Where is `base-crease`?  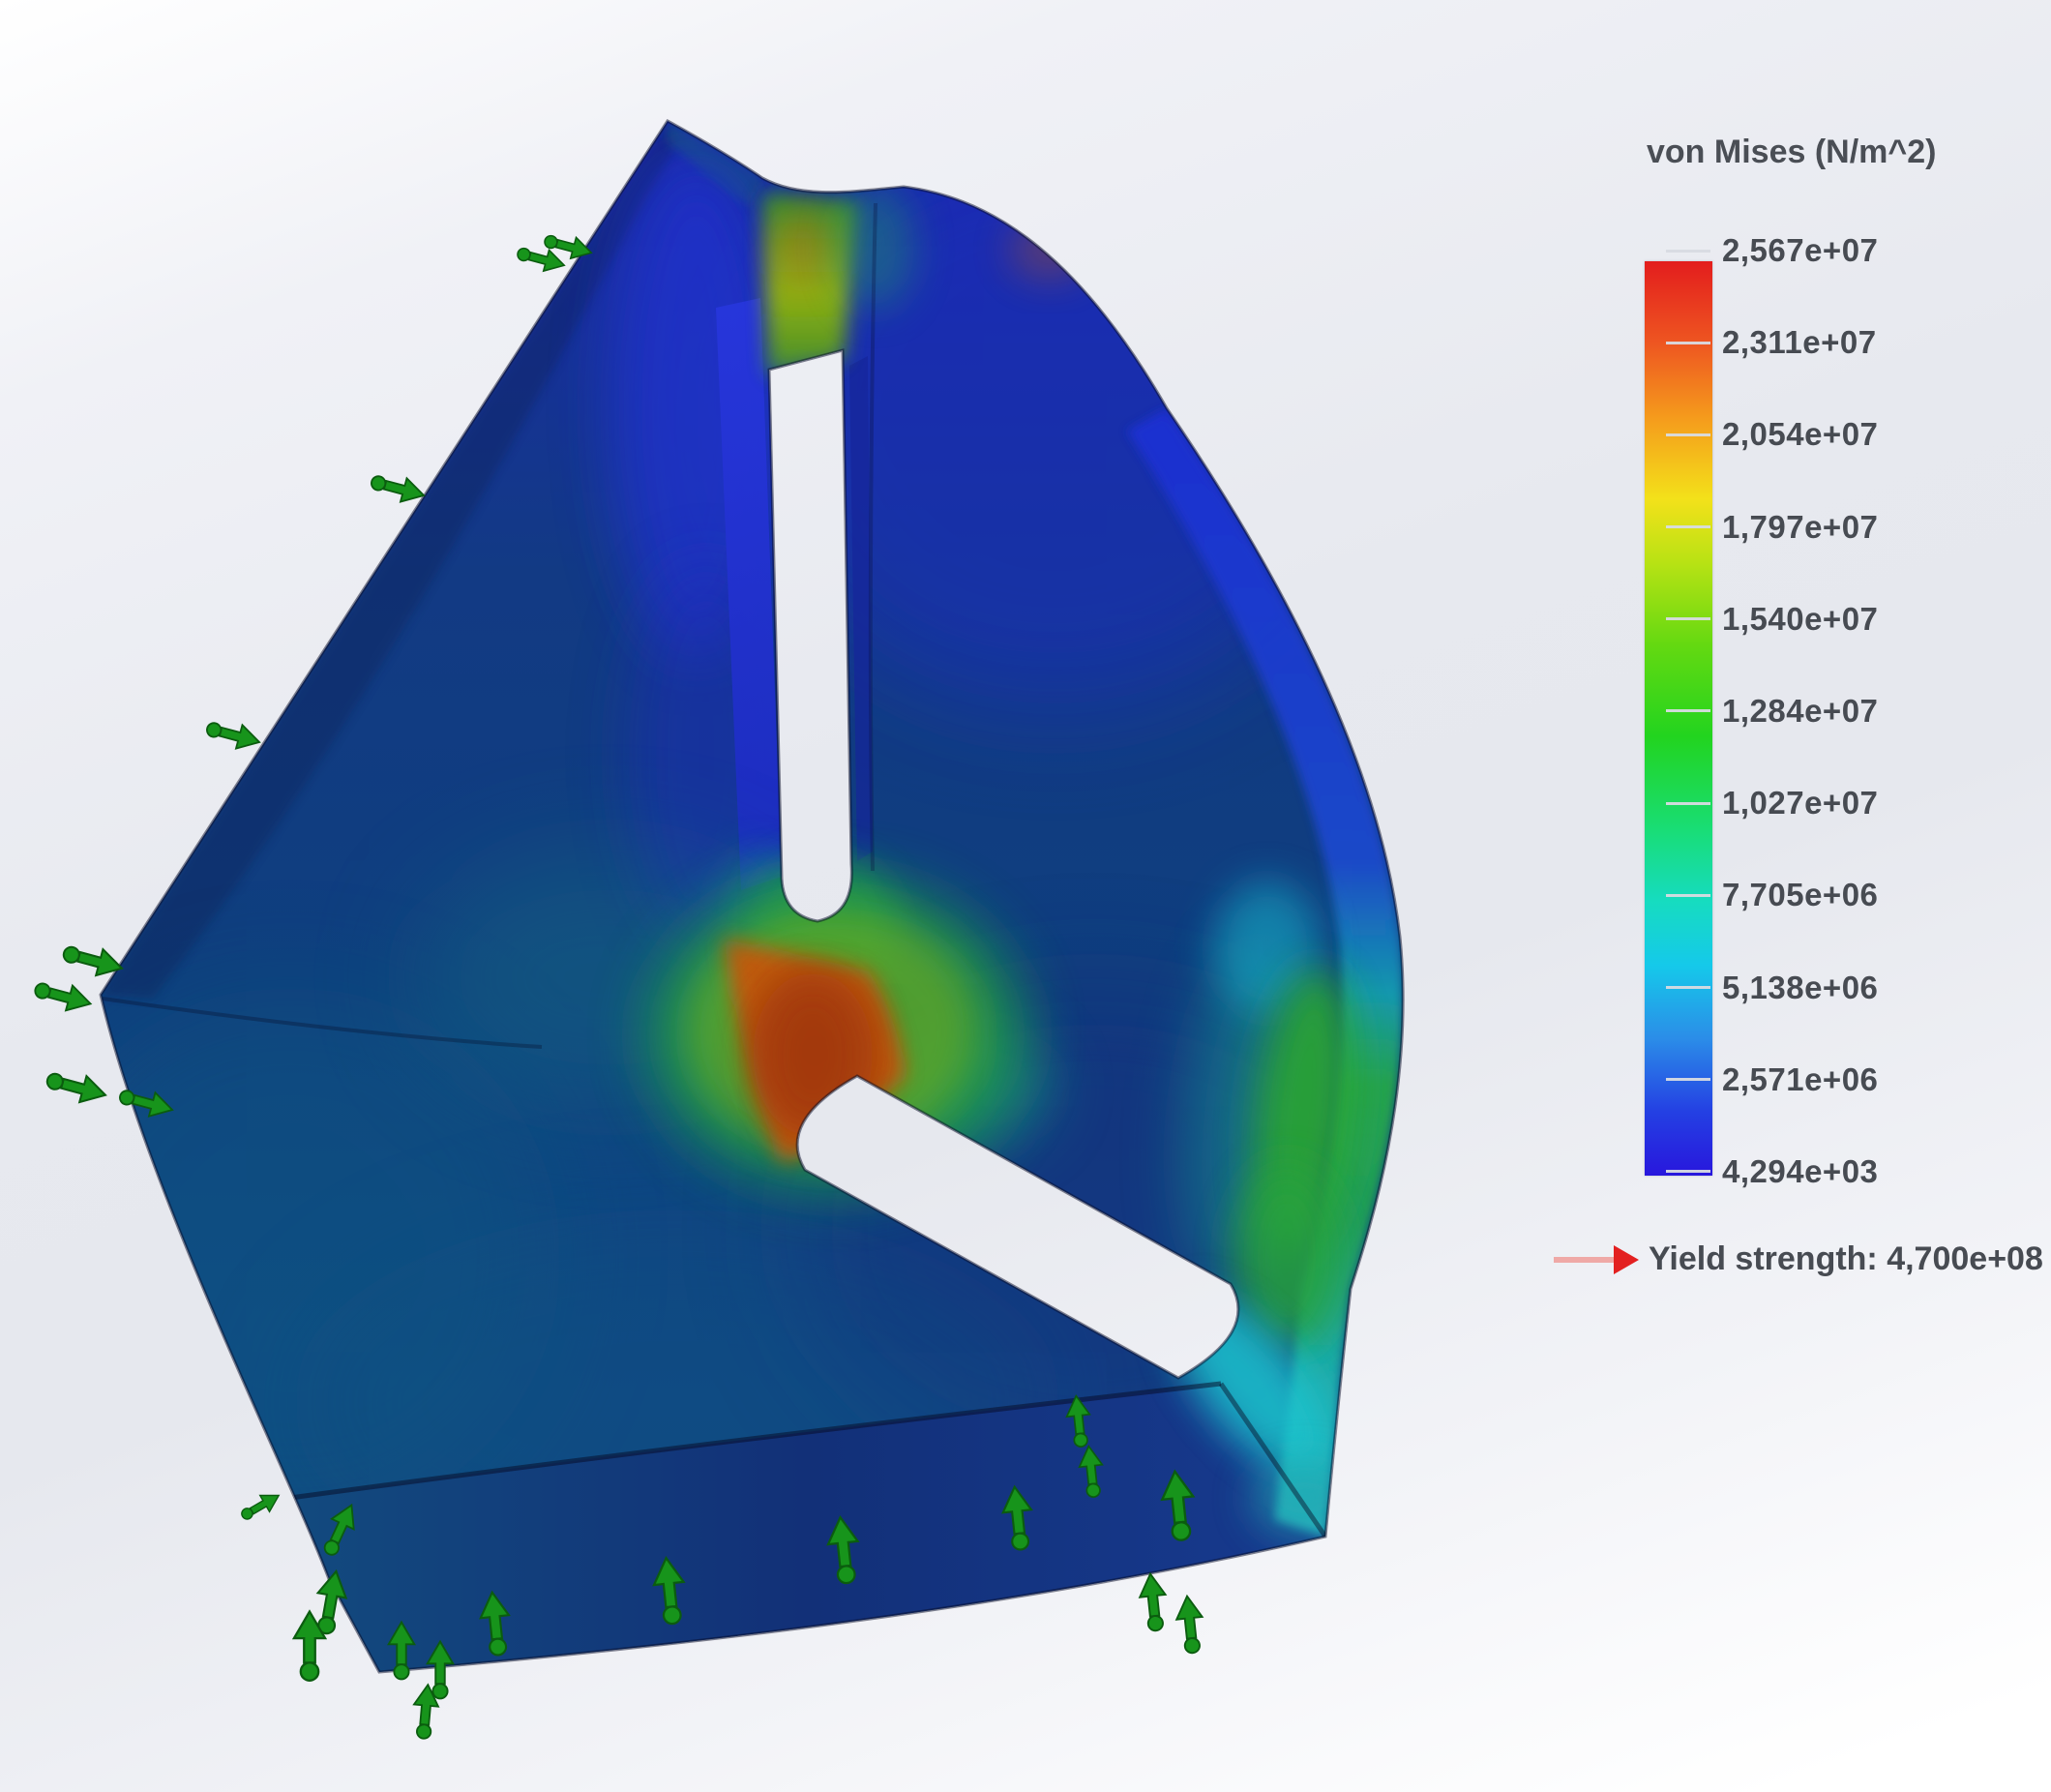 base-crease is located at coordinates (756, 1441).